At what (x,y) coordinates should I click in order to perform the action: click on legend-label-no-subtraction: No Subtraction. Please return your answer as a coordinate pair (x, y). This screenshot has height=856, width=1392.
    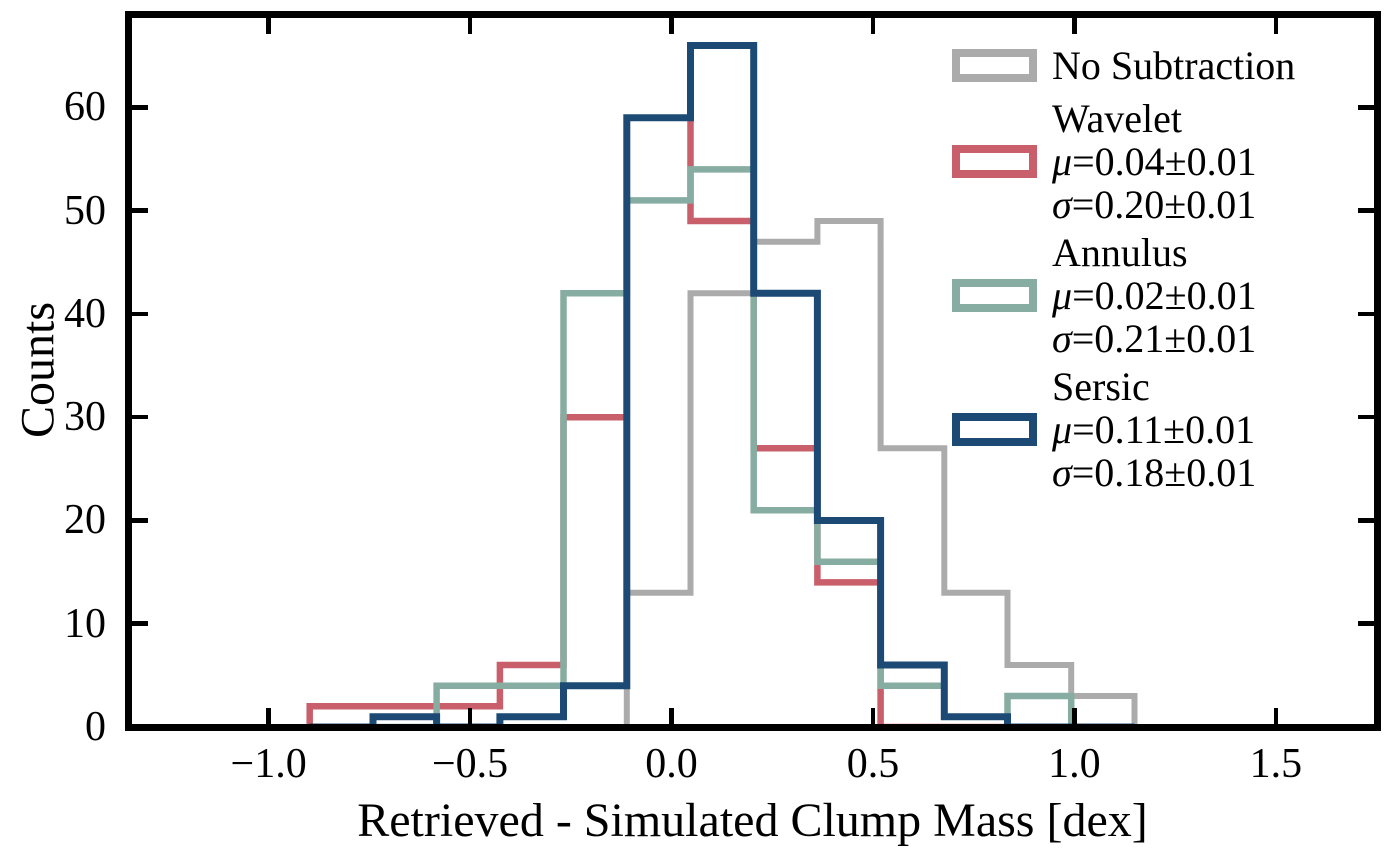
    Looking at the image, I should click on (1174, 65).